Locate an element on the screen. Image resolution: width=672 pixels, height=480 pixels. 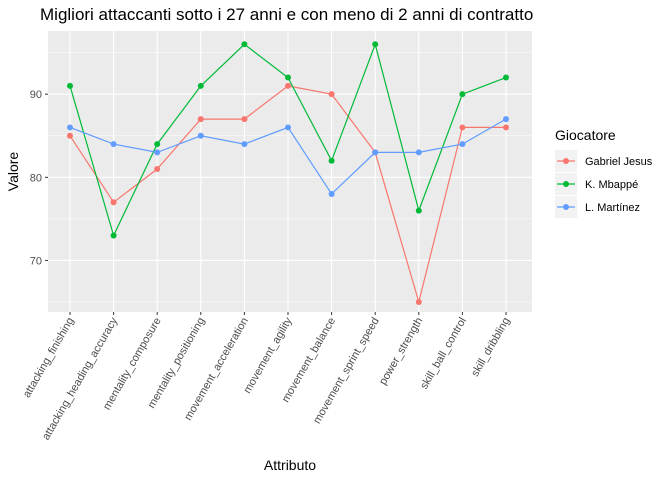
x-axis-title: Attributo is located at coordinates (290, 465).